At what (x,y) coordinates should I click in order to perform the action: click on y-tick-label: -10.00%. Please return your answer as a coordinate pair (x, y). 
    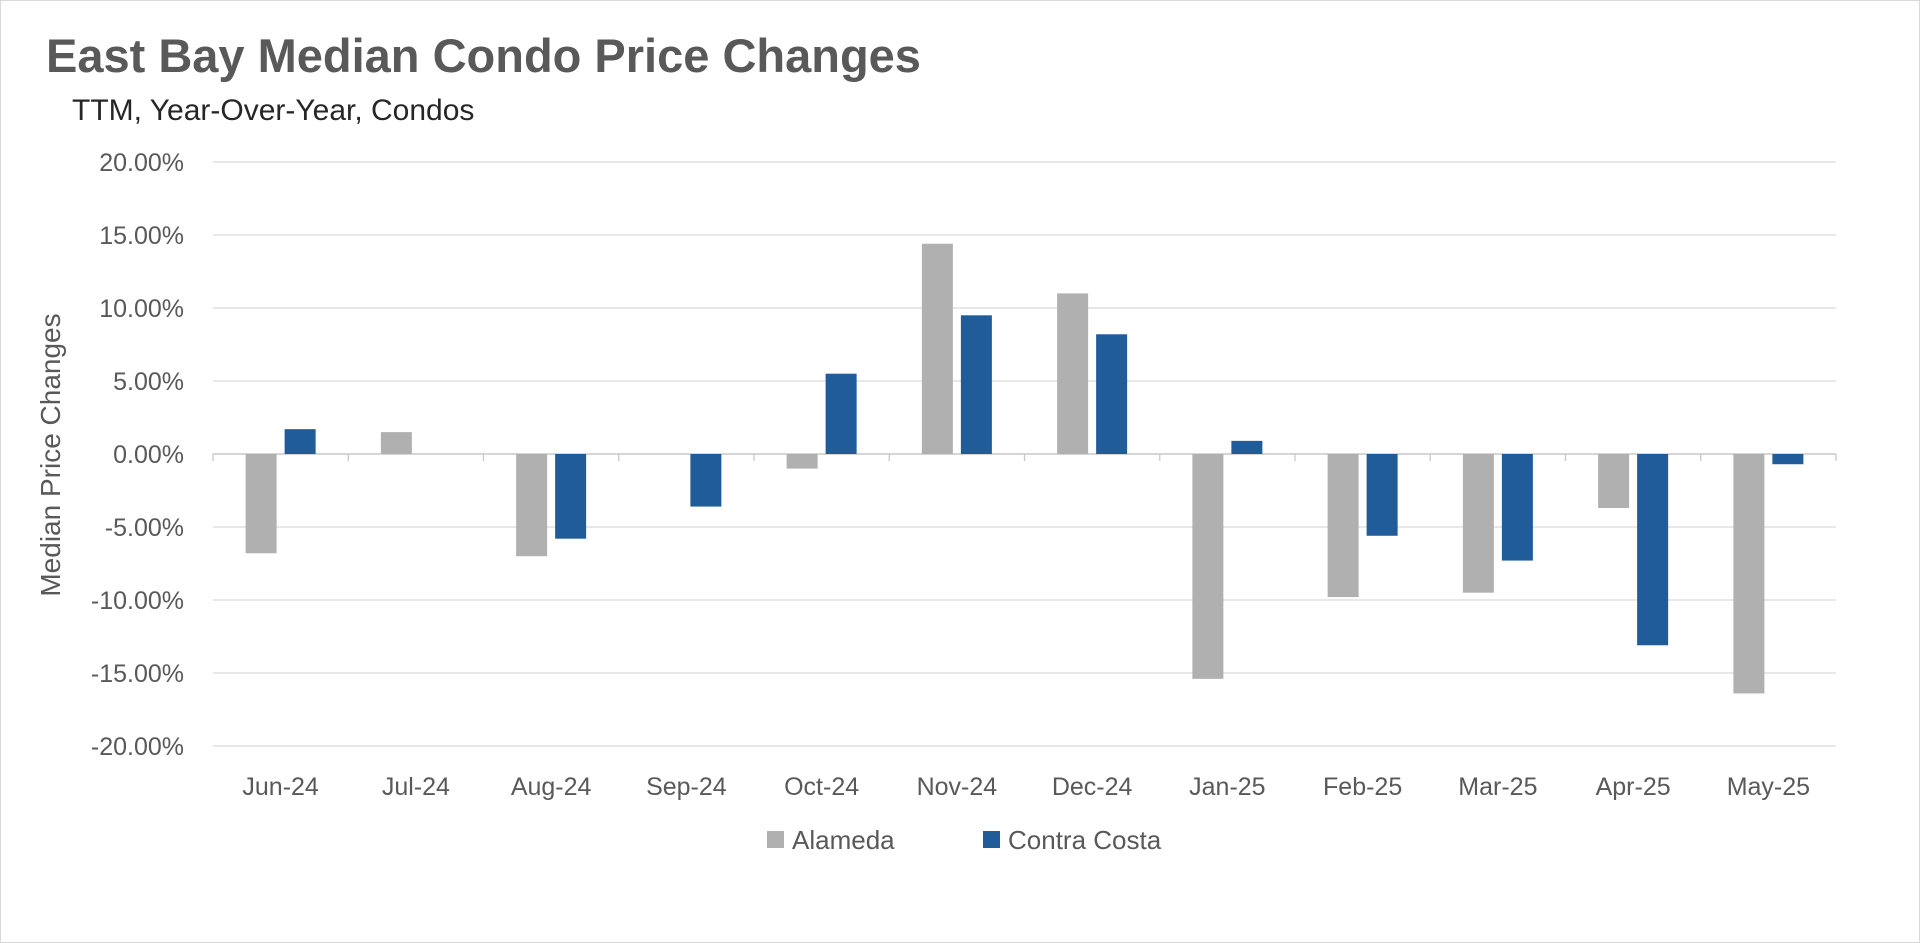
    Looking at the image, I should click on (137, 601).